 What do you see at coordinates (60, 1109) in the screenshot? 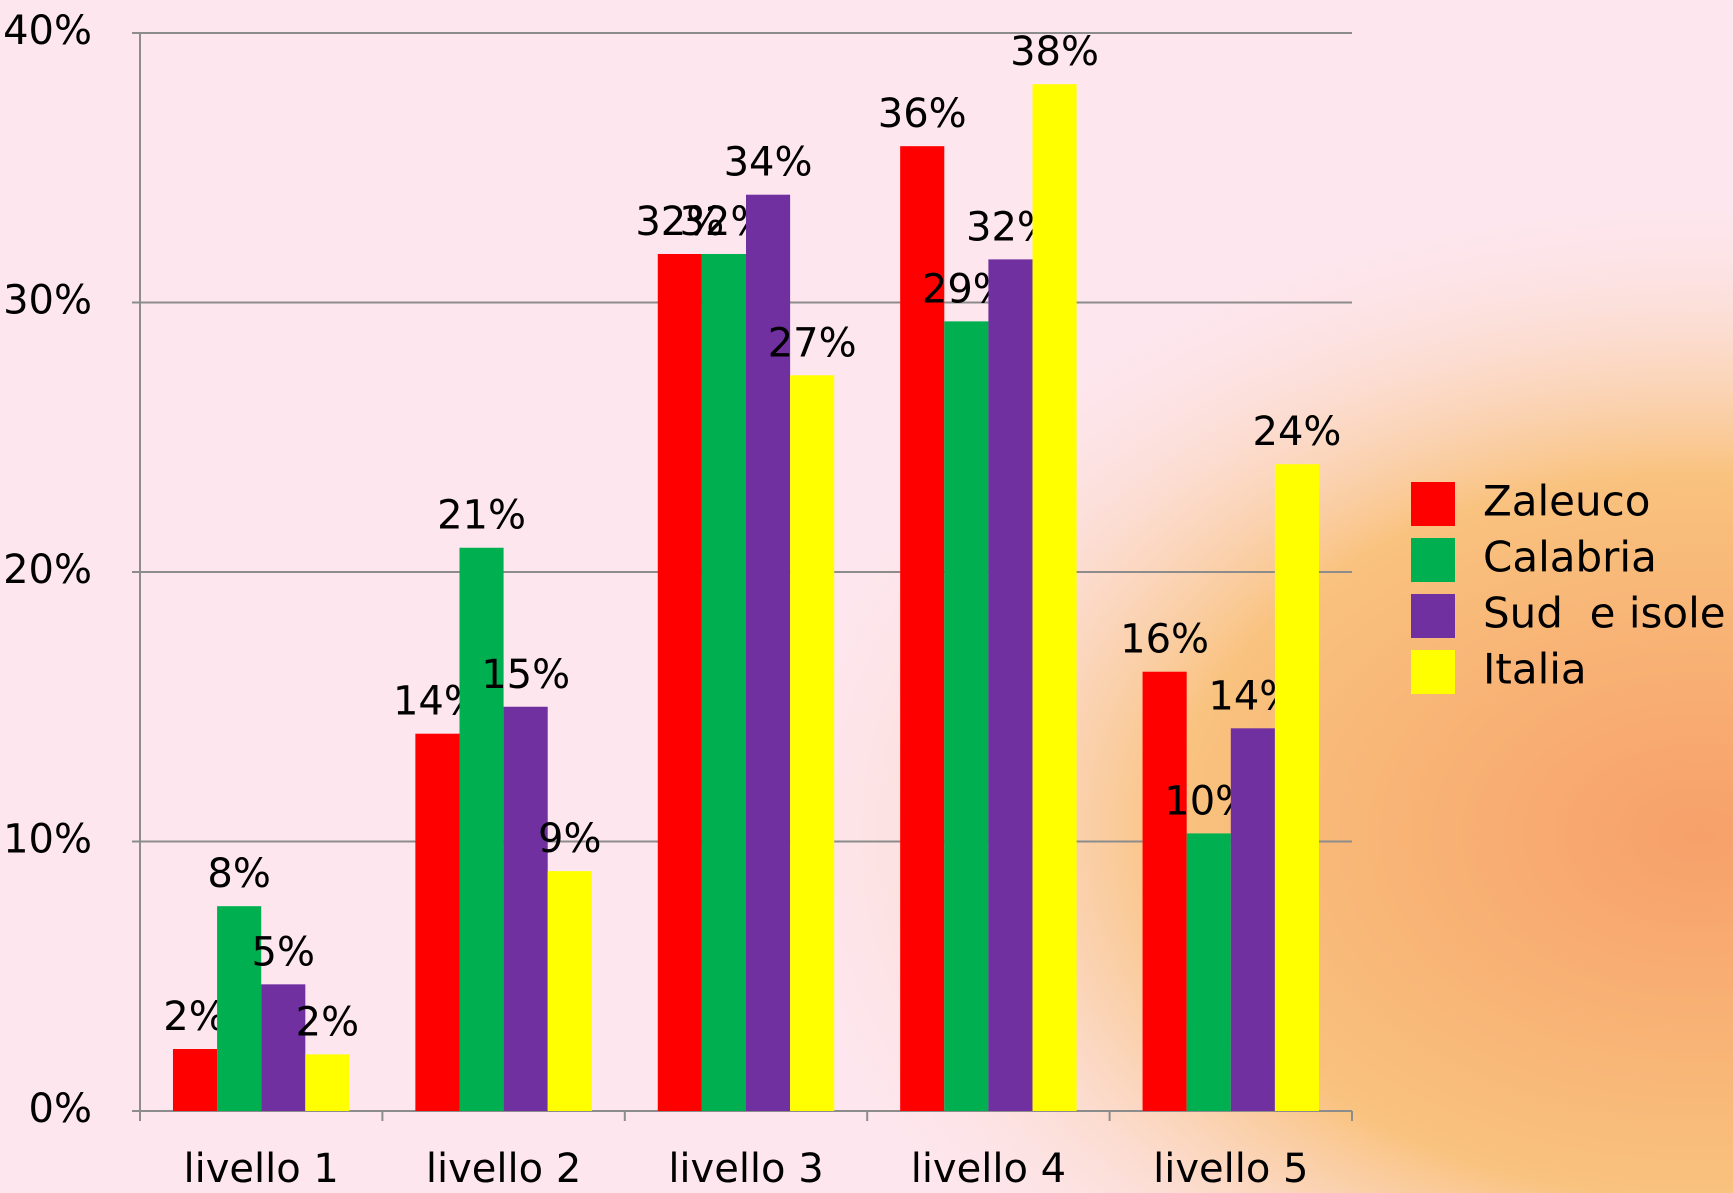
I see `y-tick-label: 0%` at bounding box center [60, 1109].